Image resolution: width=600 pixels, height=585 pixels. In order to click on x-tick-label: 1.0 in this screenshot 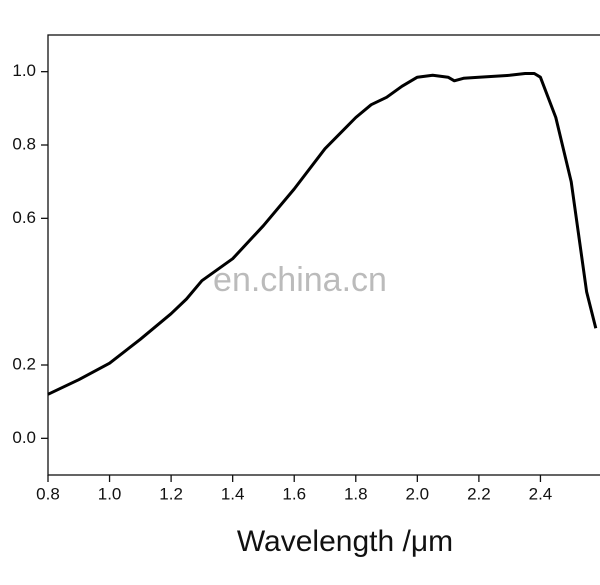, I will do `click(110, 493)`.